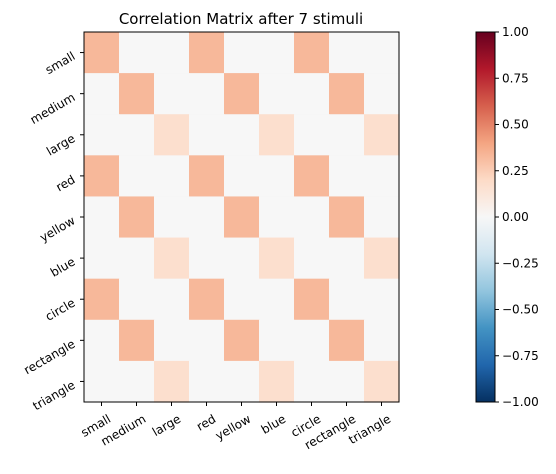  What do you see at coordinates (102, 258) in the screenshot?
I see `heatmap-cell-blue-small` at bounding box center [102, 258].